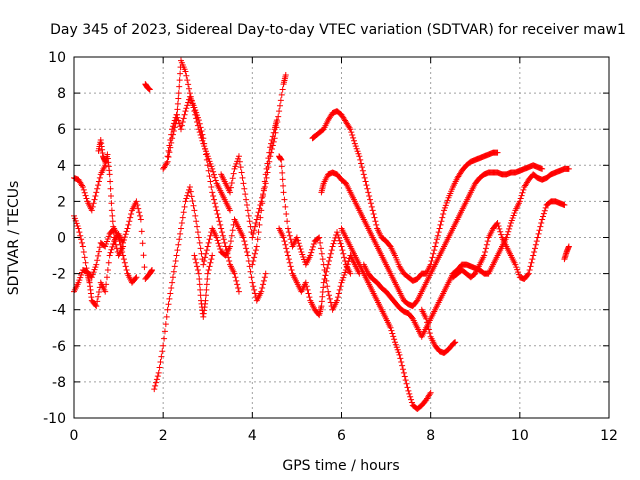  I want to click on x-tick-label: 2, so click(163, 436).